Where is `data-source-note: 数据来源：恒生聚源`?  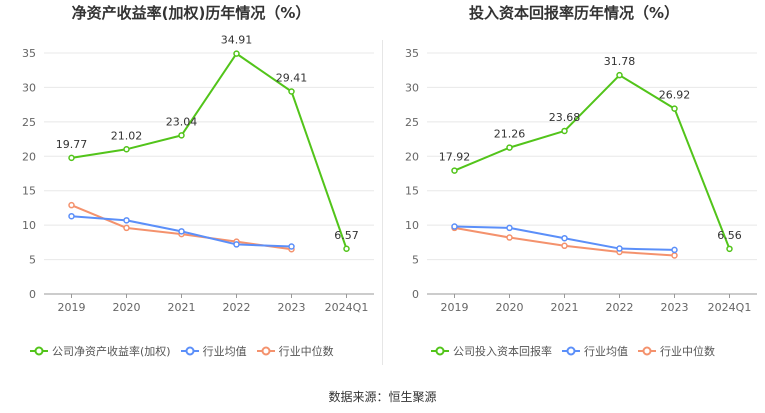
data-source-note: 数据来源：恒生聚源 is located at coordinates (382, 397).